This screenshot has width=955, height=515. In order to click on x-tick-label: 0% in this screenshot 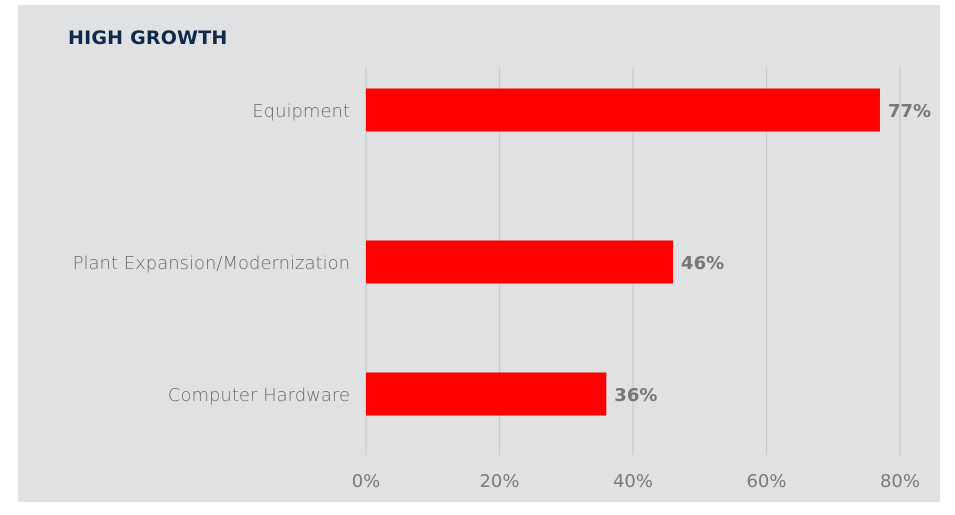, I will do `click(366, 481)`.